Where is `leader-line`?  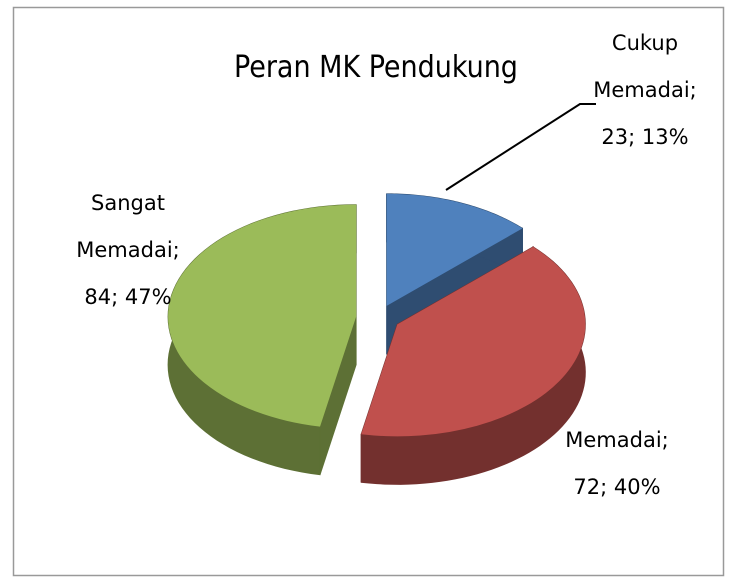
leader-line is located at coordinates (520, 147).